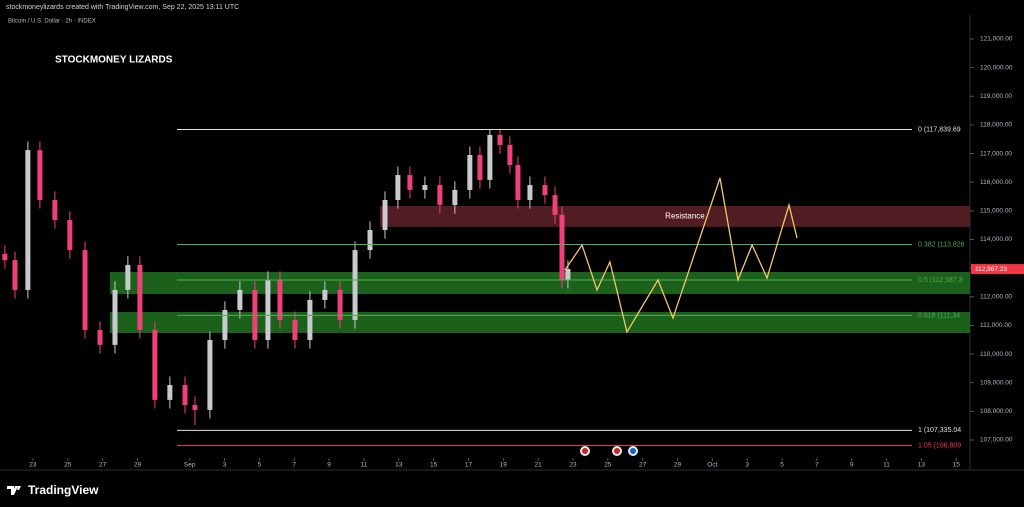 This screenshot has height=507, width=1024. Describe the element at coordinates (939, 129) in the screenshot. I see `fib-label: 0 (117,839.69` at that location.